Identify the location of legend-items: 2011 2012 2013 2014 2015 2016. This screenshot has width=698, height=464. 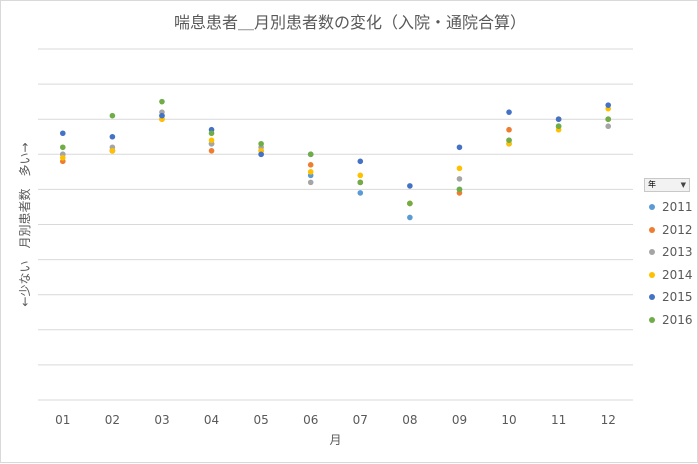
(670, 263).